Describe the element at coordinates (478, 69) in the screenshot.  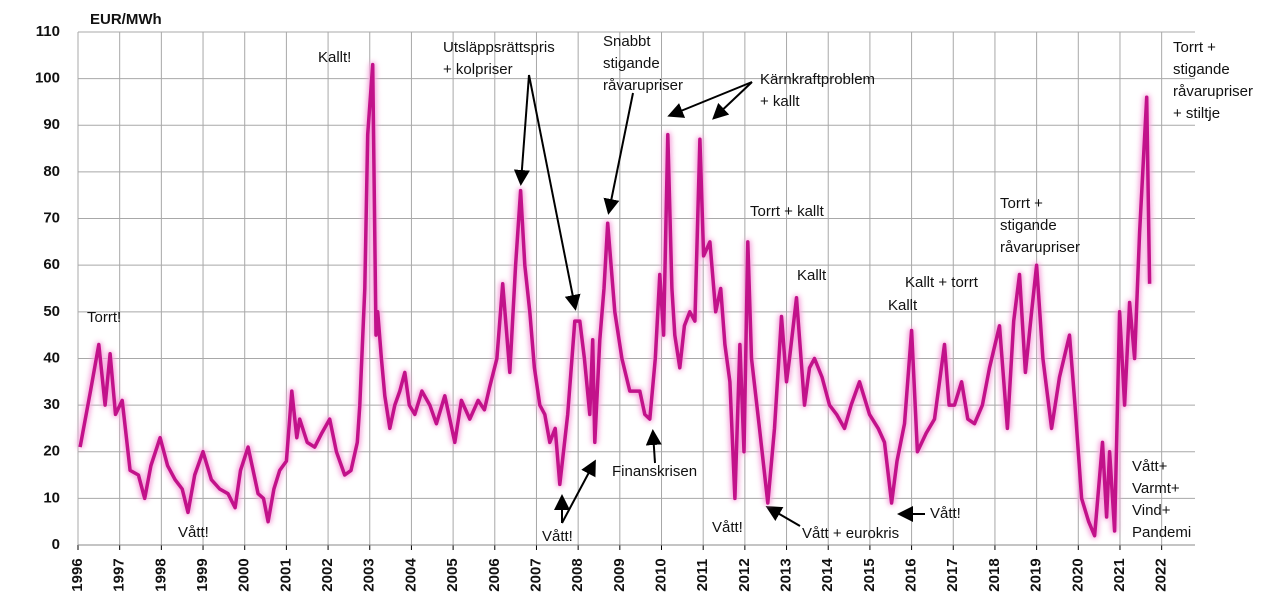
I see `annotation: + kolpriser` at that location.